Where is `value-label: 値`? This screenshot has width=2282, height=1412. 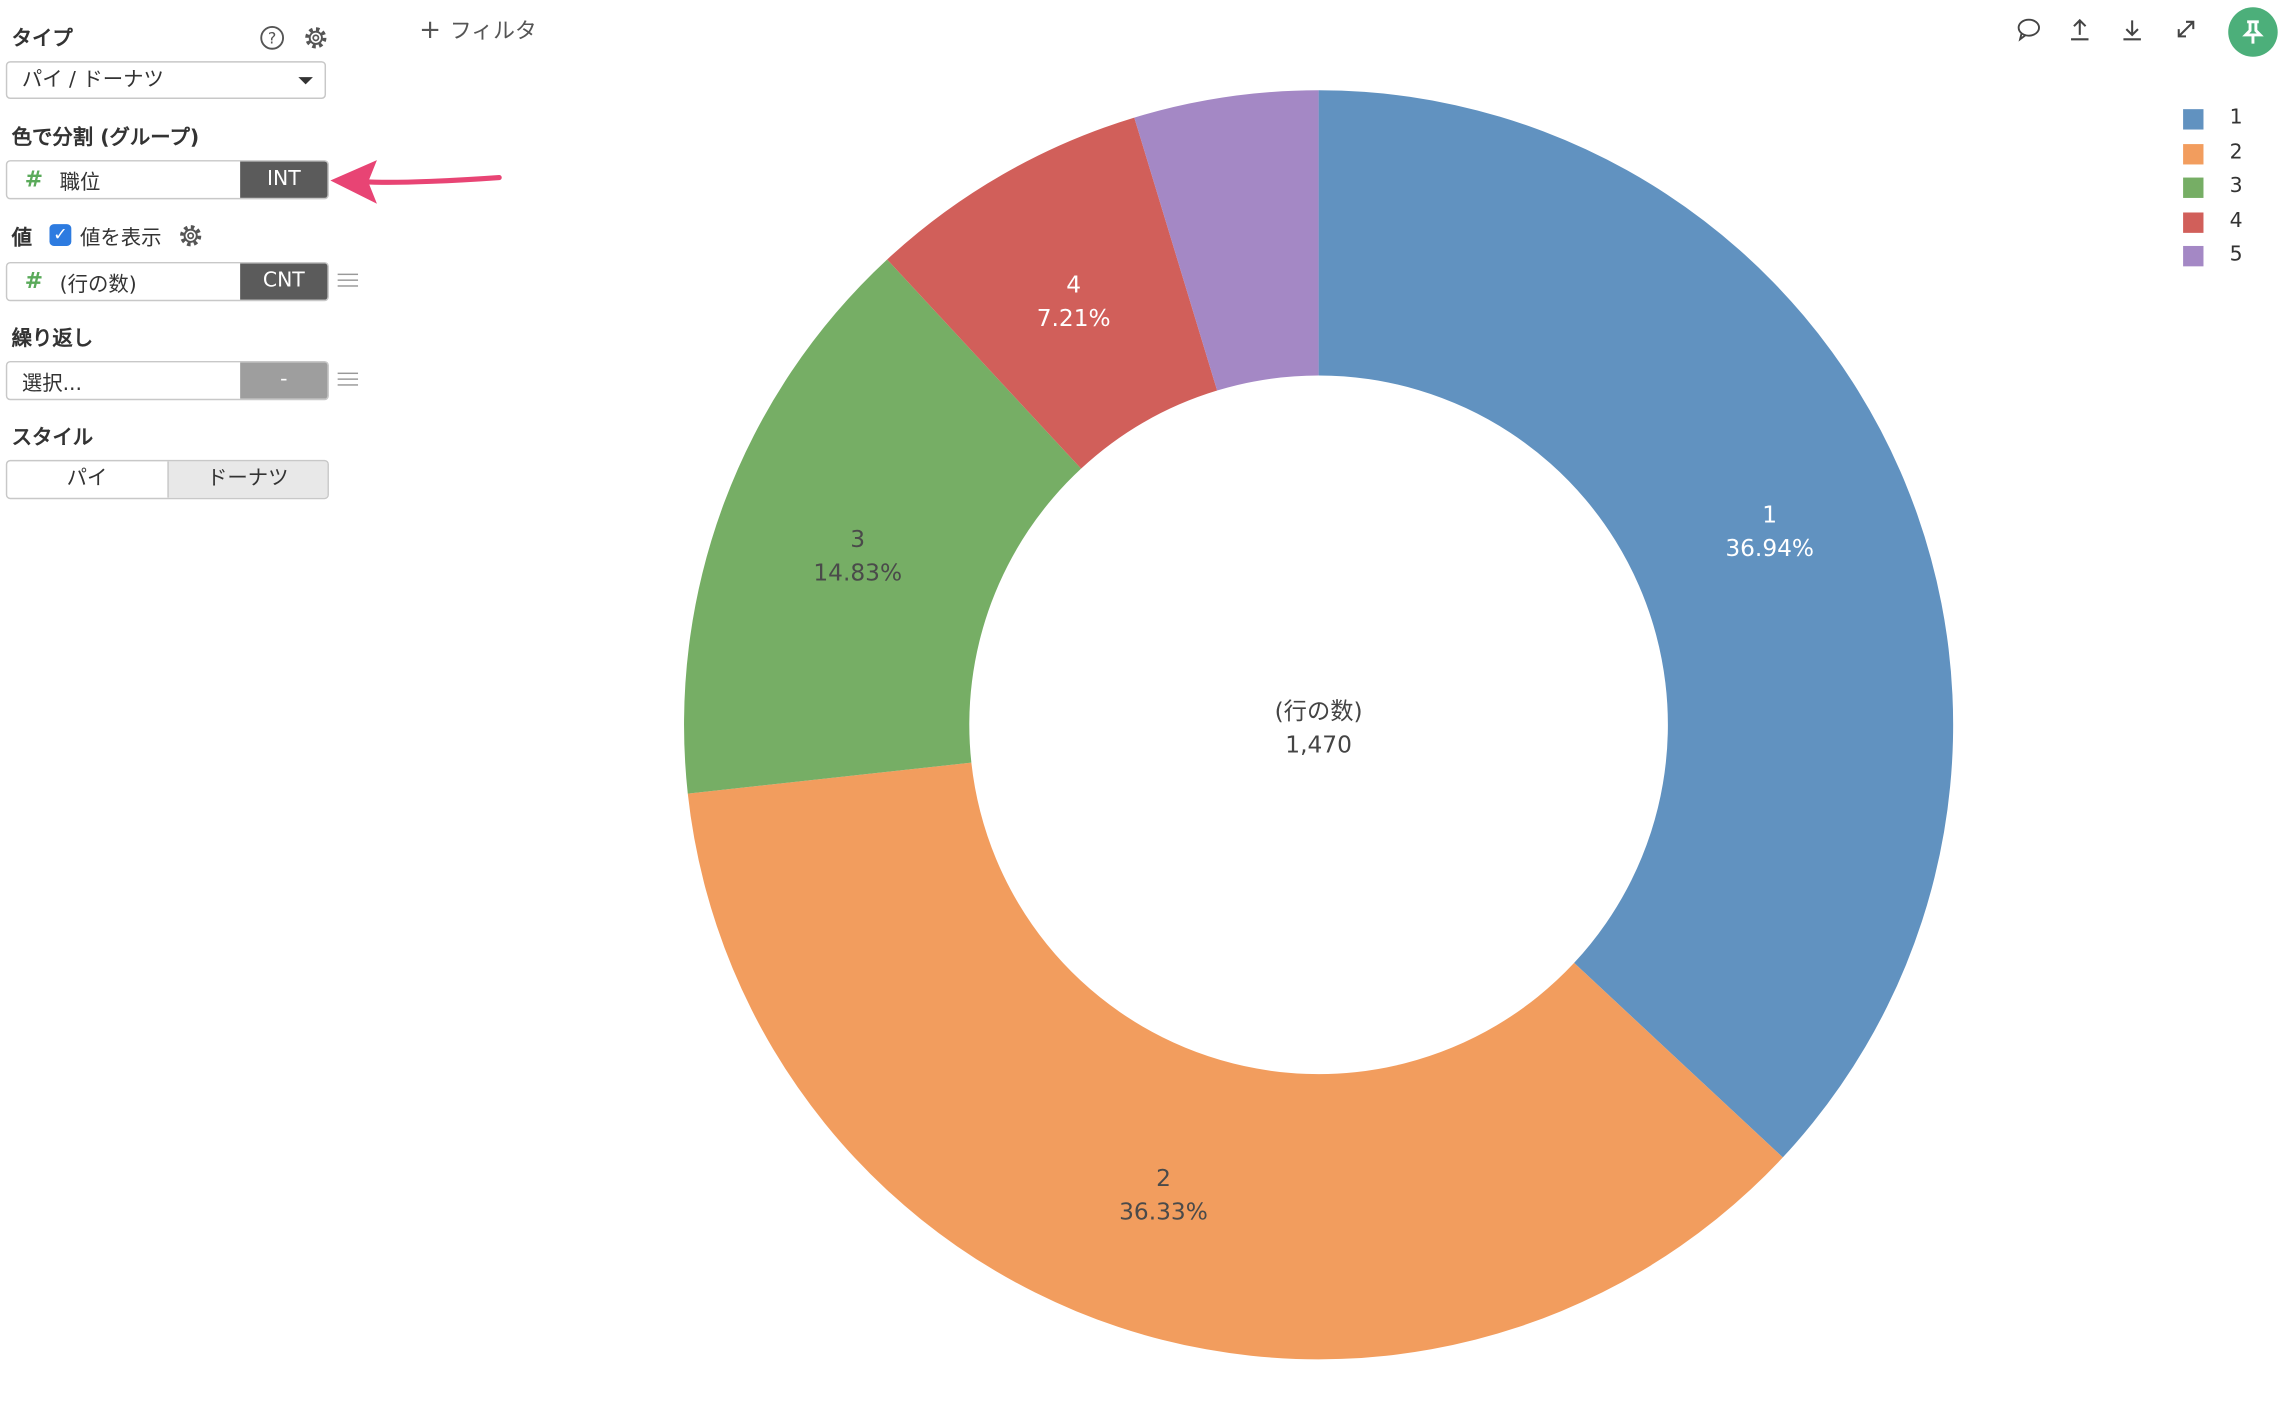
value-label: 値 is located at coordinates (22, 239).